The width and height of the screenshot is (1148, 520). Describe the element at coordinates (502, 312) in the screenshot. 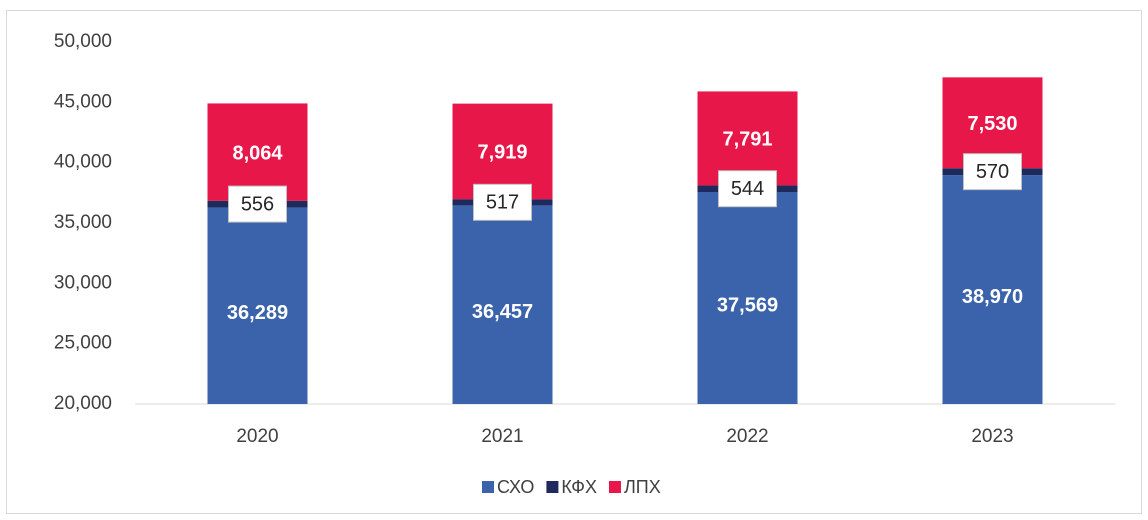

I see `data-label: 36,457` at that location.